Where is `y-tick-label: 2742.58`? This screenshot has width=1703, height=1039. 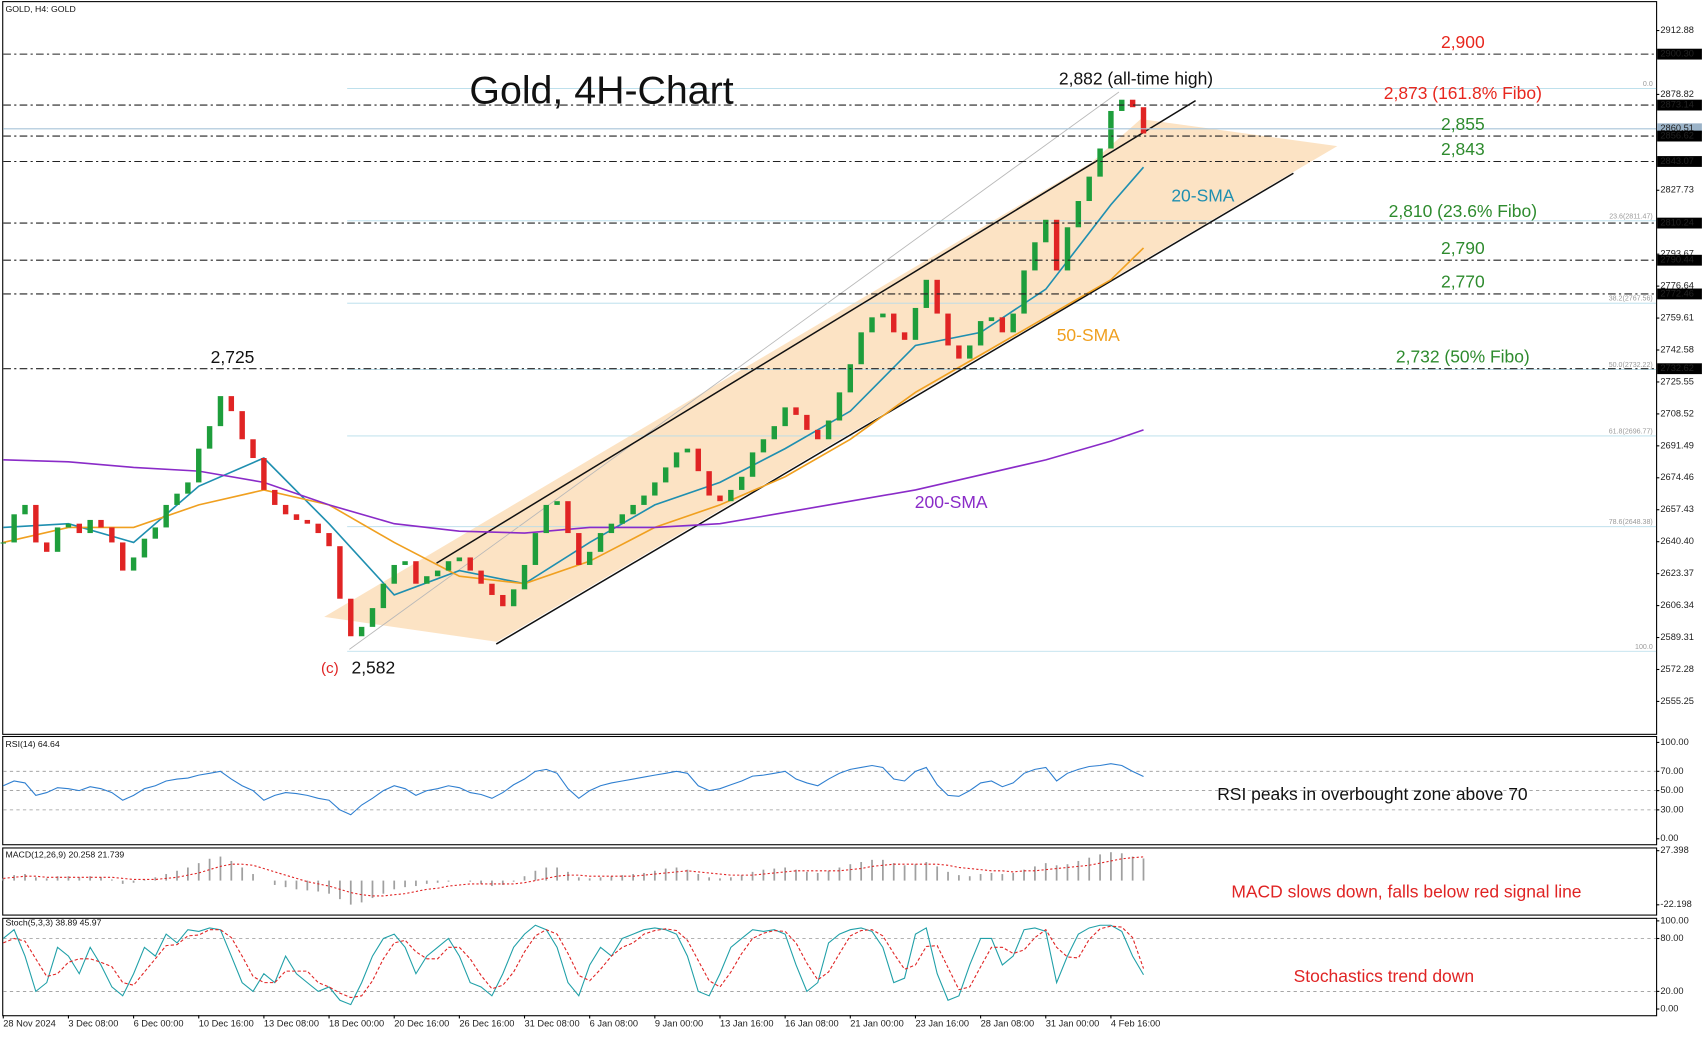
y-tick-label: 2742.58 is located at coordinates (1676, 349).